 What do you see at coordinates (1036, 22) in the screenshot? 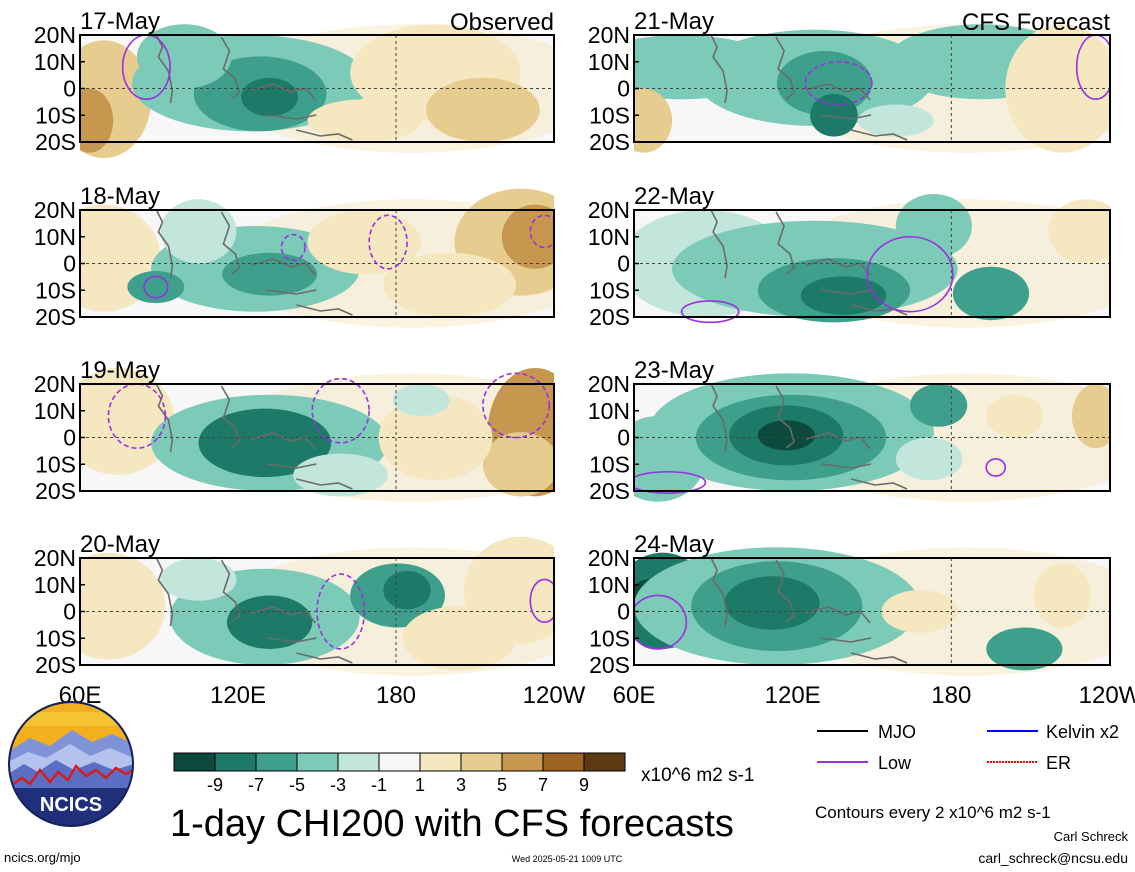
I see `panel-tag: CFS Forecast` at bounding box center [1036, 22].